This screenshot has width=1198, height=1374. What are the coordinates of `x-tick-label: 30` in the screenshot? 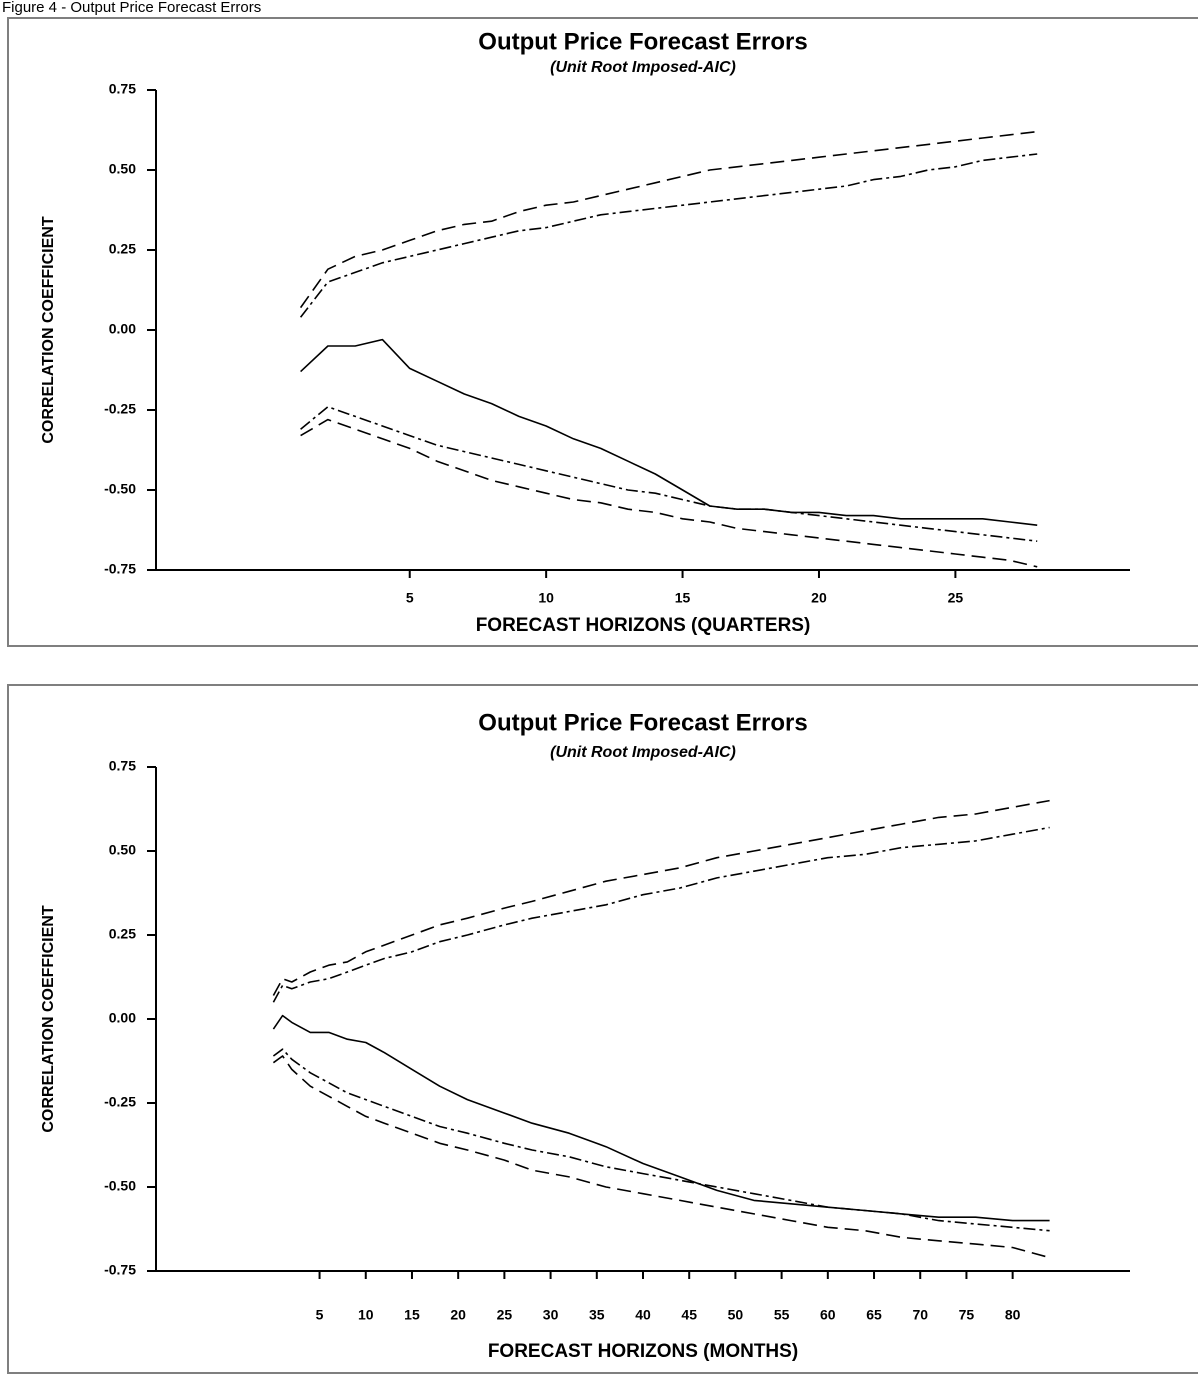 It's located at (551, 1315).